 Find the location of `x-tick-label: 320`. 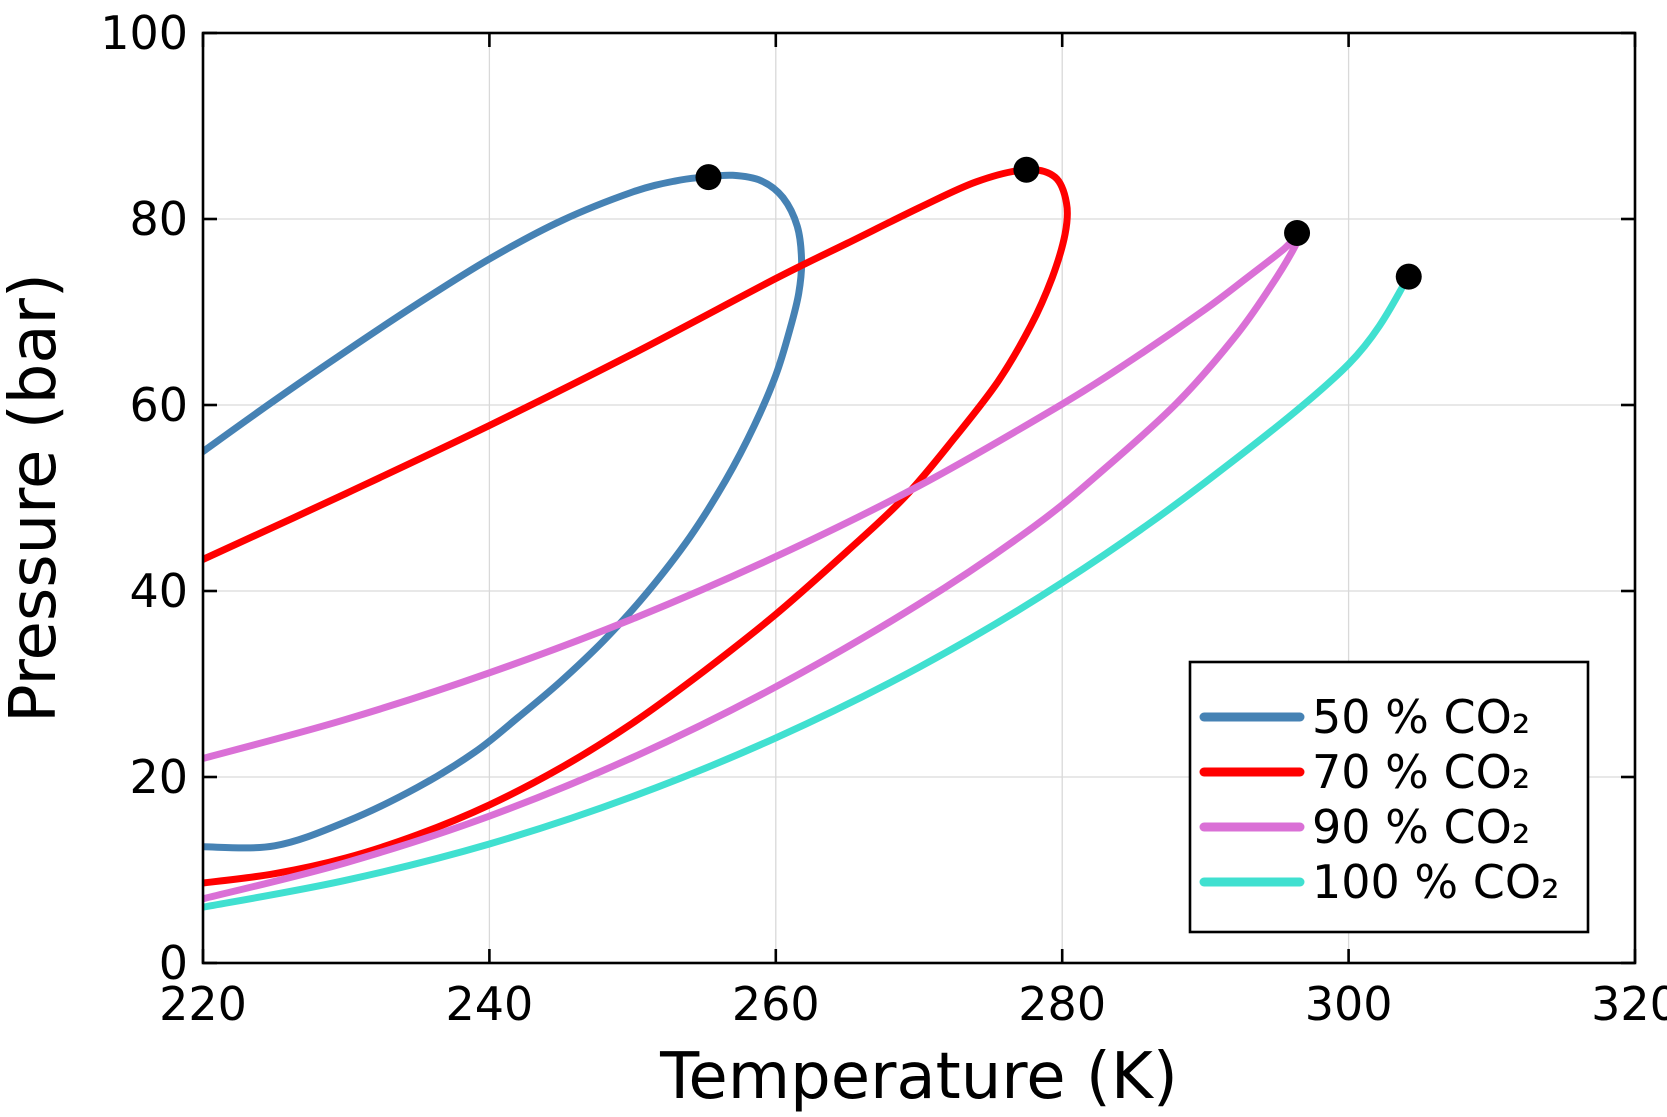

x-tick-label: 320 is located at coordinates (1629, 1004).